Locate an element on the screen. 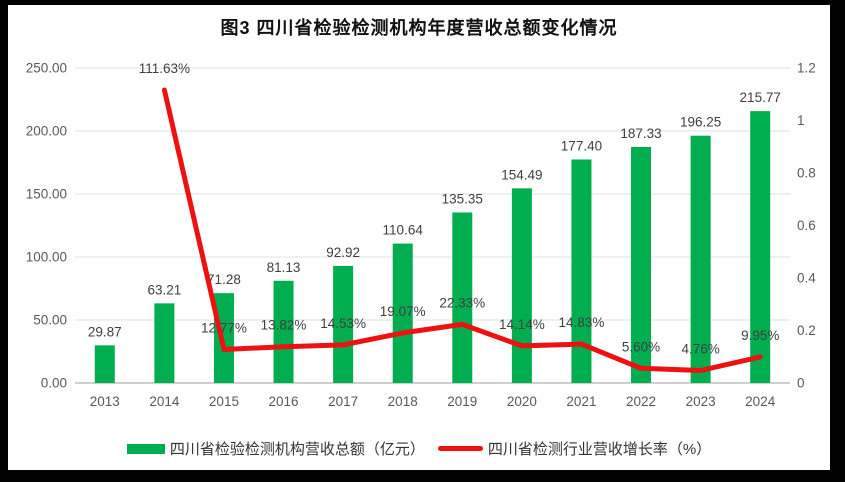 The height and width of the screenshot is (482, 845). x-axis-label: 2019 is located at coordinates (462, 401).